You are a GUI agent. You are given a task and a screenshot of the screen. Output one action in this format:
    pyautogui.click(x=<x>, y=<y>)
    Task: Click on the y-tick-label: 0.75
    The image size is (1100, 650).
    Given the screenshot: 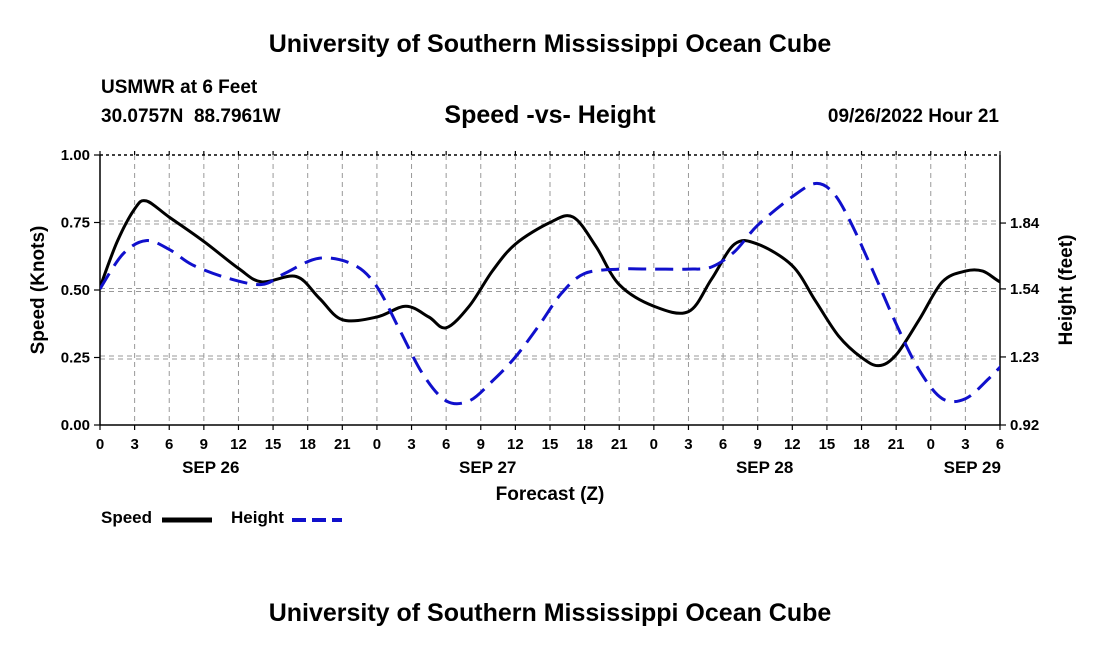 What is the action you would take?
    pyautogui.click(x=75, y=223)
    